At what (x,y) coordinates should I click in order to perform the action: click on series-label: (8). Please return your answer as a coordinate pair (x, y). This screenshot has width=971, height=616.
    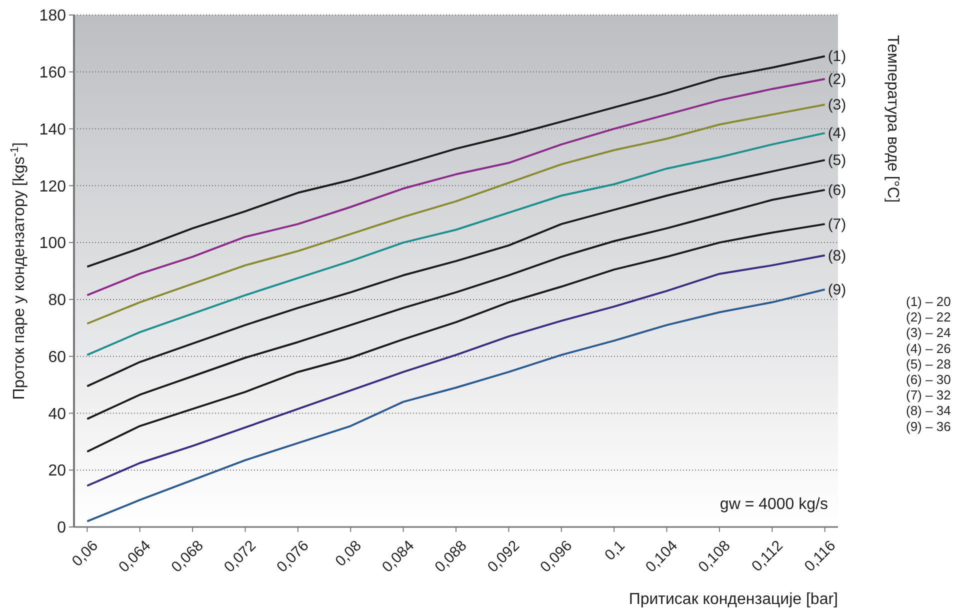
    Looking at the image, I should click on (837, 255).